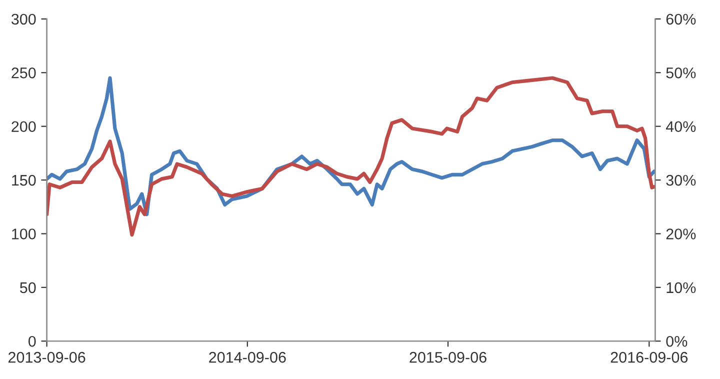 This screenshot has height=379, width=720. Describe the element at coordinates (681, 73) in the screenshot. I see `y2-tick-label: 50%` at that location.